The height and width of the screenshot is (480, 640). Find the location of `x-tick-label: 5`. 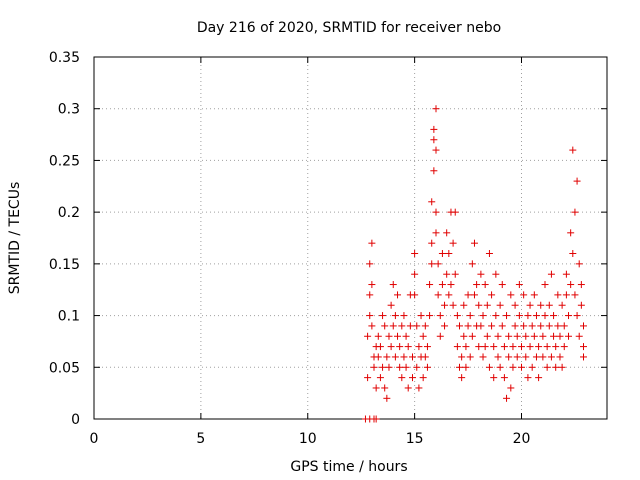

x-tick-label: 5 is located at coordinates (200, 439).